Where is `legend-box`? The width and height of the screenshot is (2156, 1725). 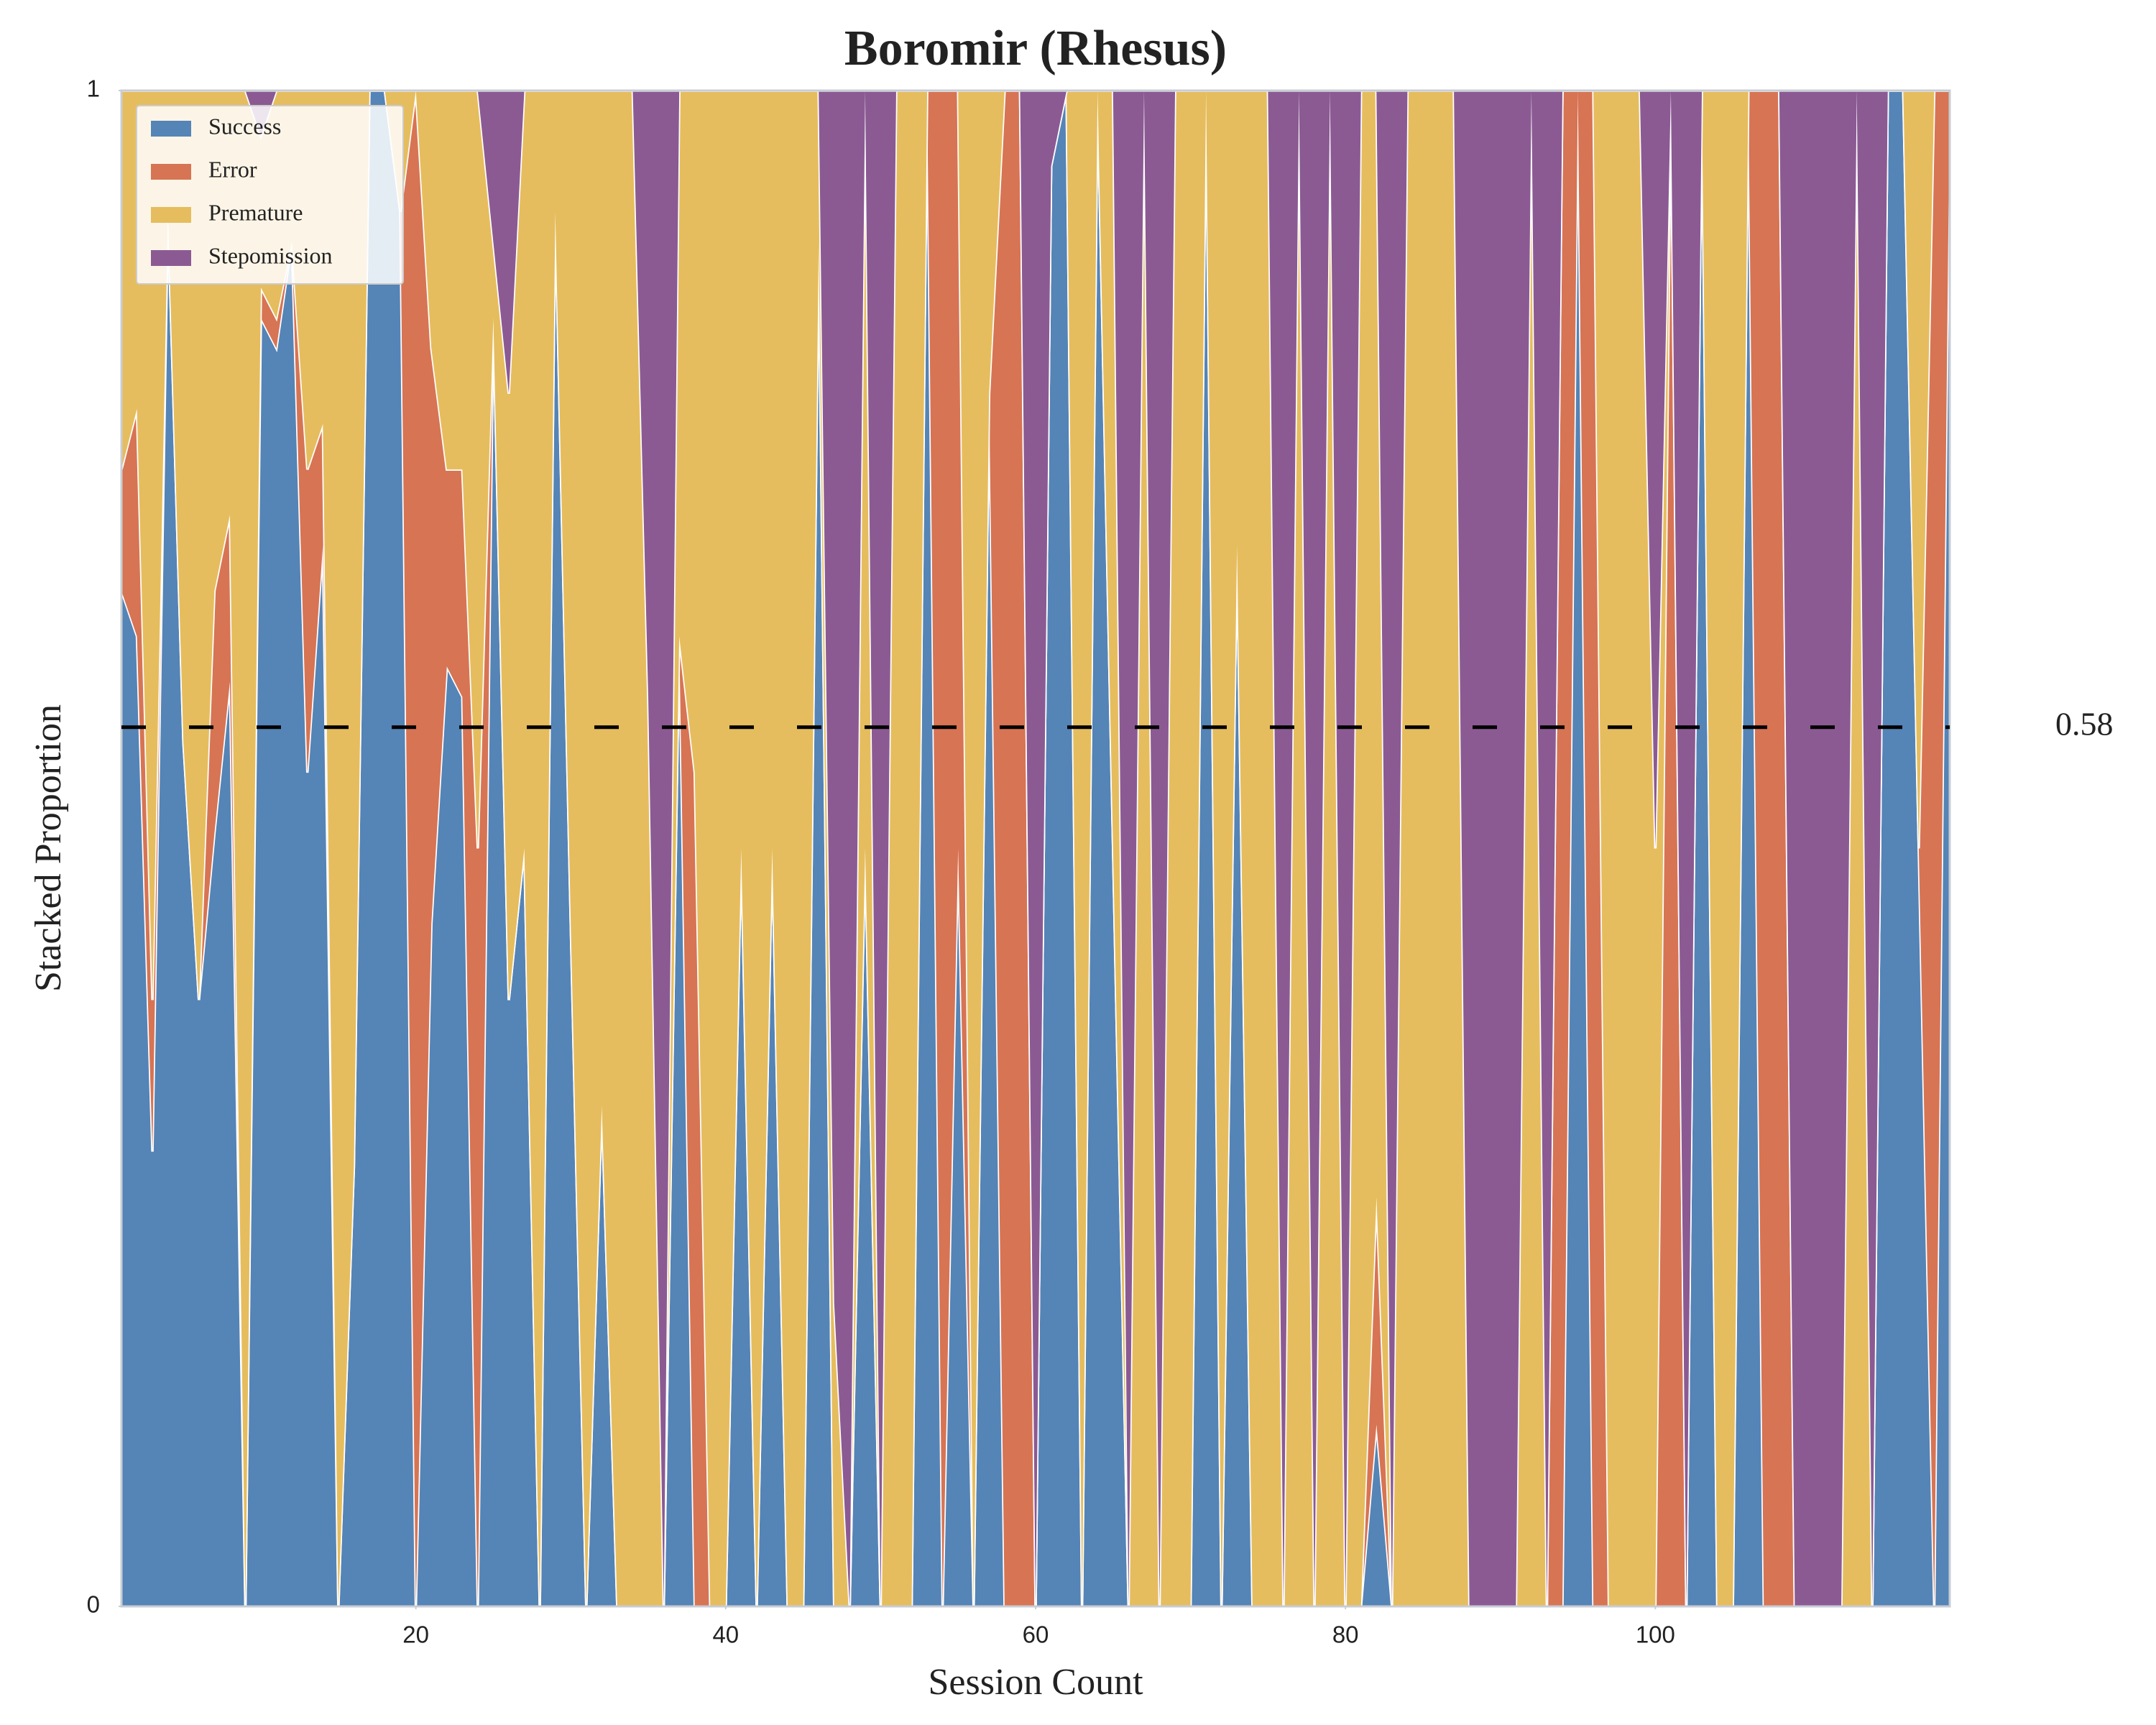 legend-box is located at coordinates (270, 195).